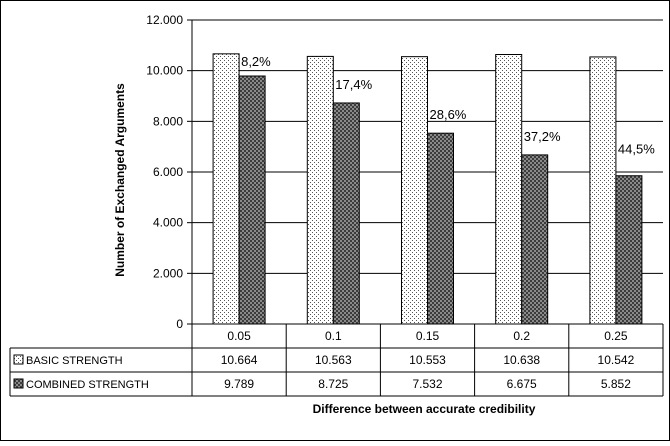 This screenshot has width=670, height=446. Describe the element at coordinates (427, 384) in the screenshot. I see `data-label: 7.532` at that location.